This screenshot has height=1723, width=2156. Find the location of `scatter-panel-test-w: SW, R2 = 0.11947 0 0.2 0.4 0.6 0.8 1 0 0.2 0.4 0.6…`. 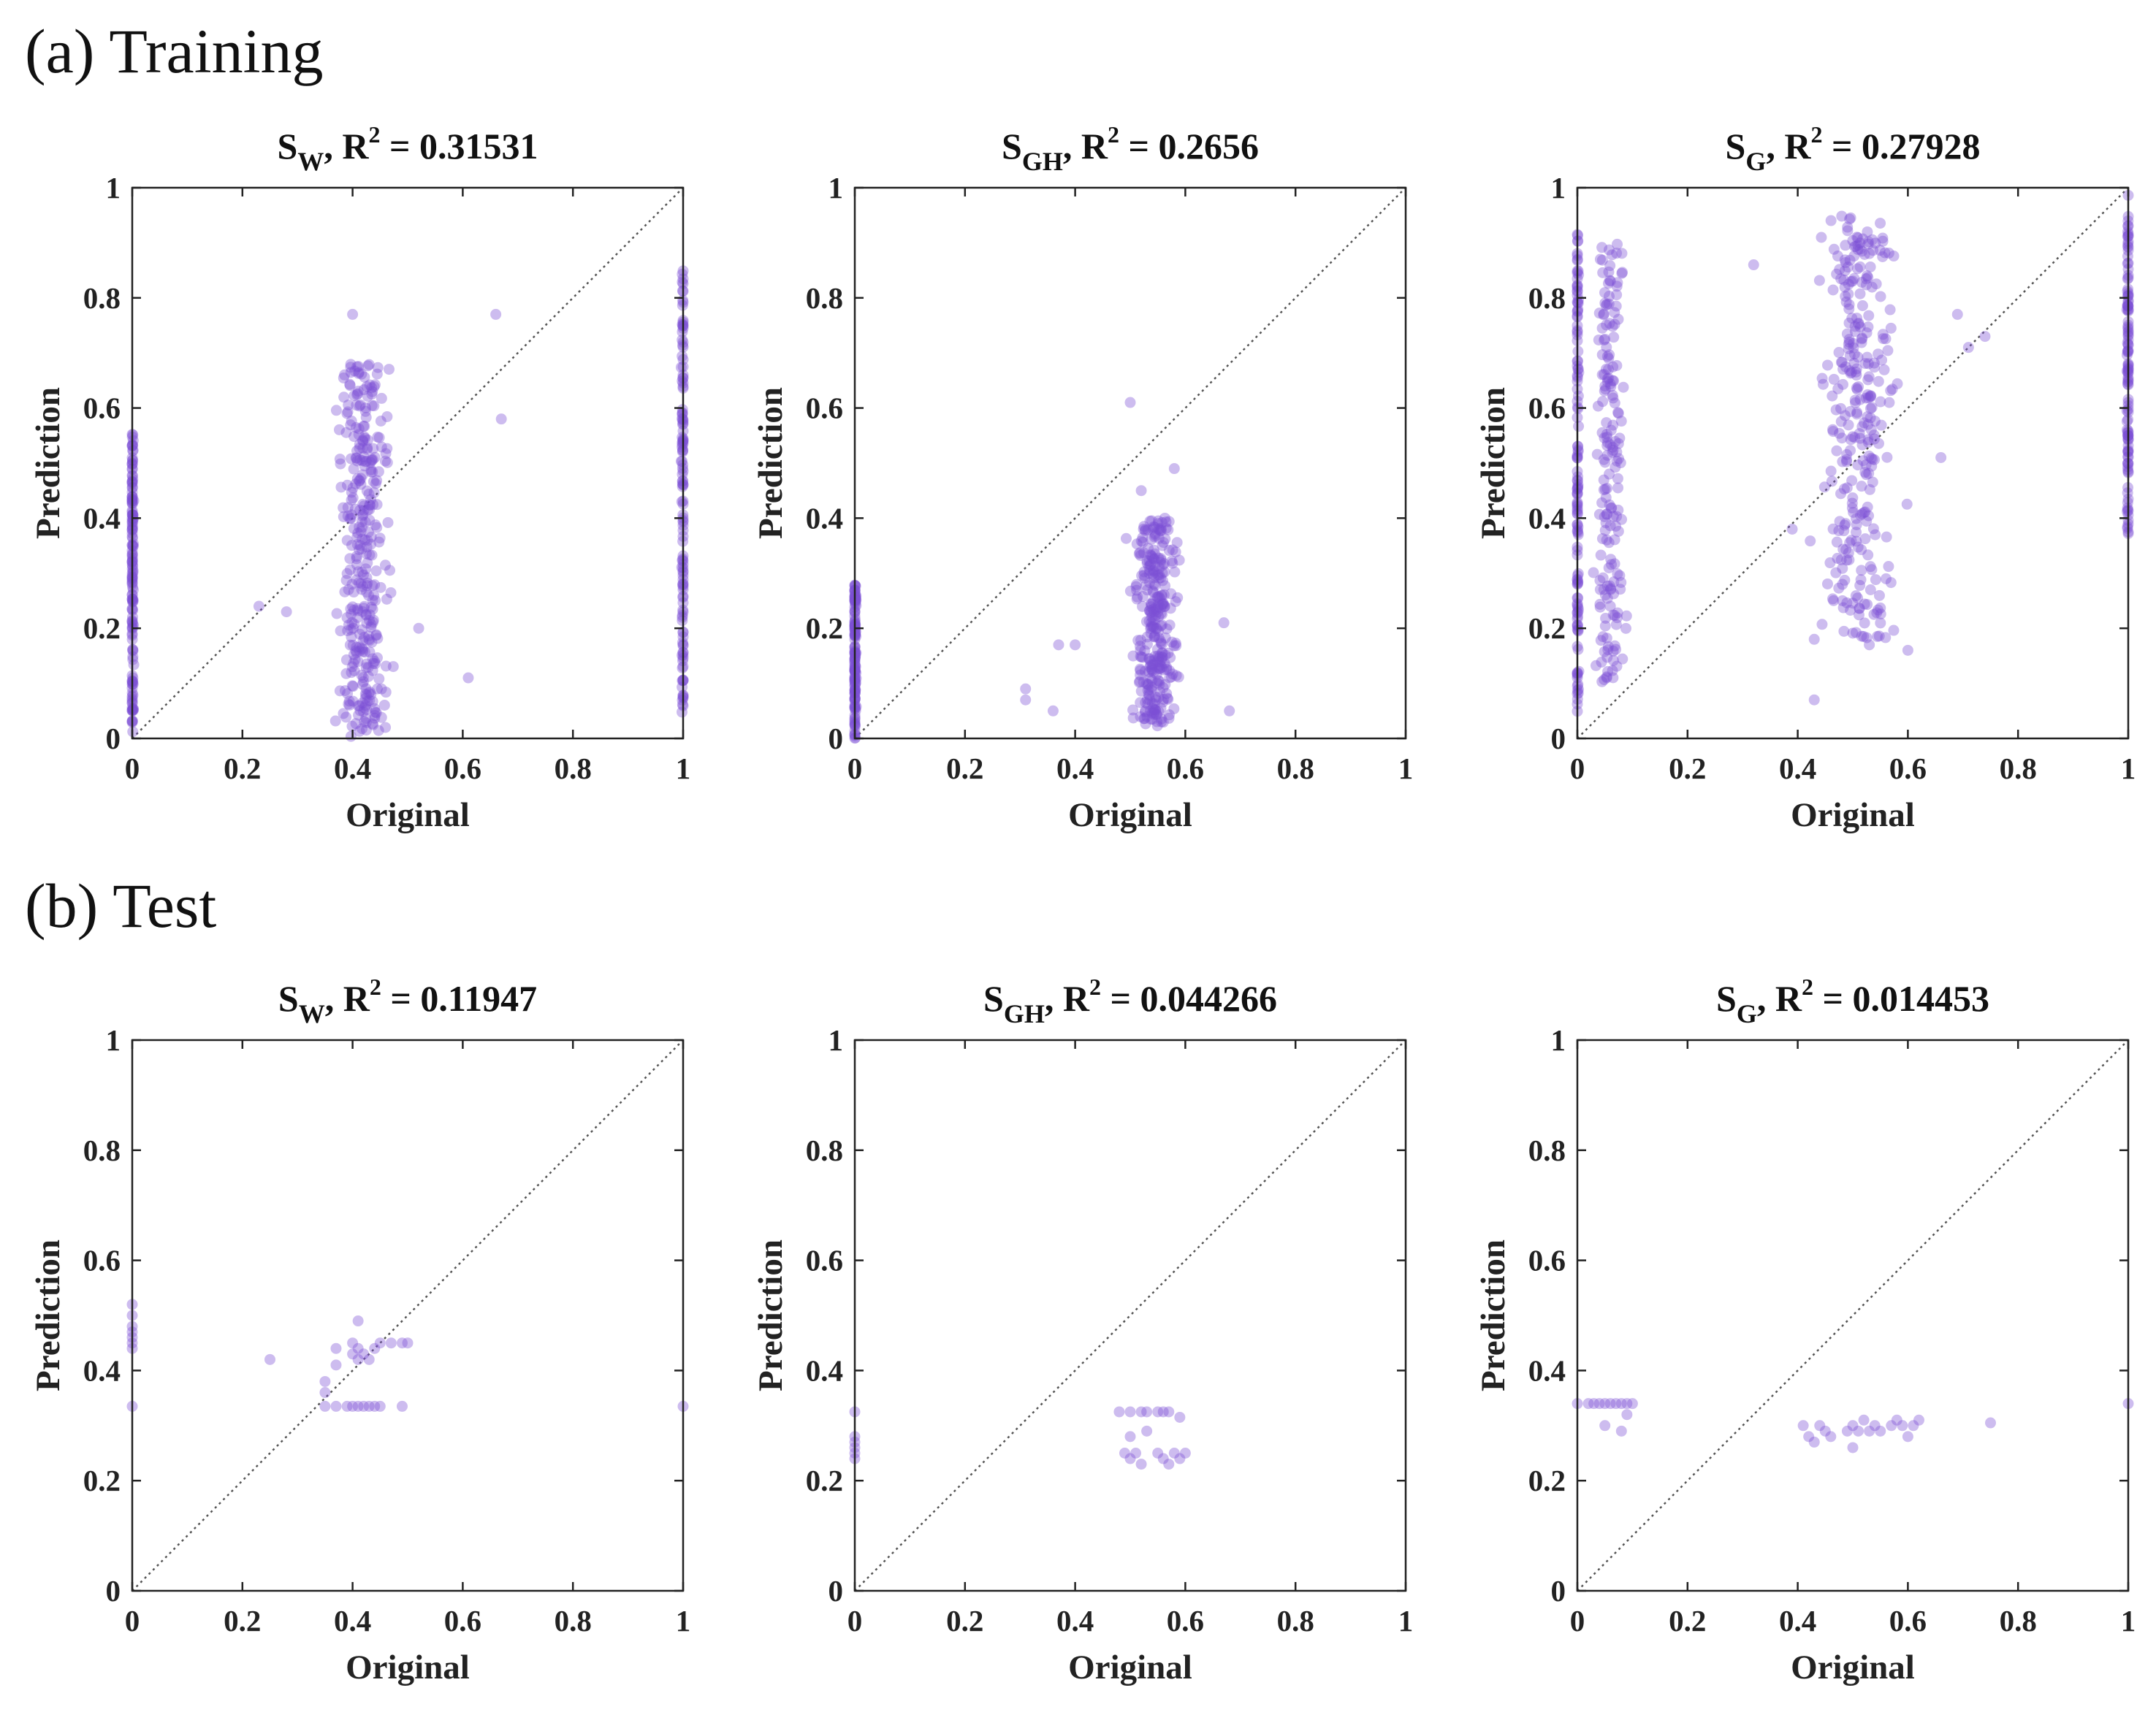

scatter-panel-test-w: SW, R2 = 0.11947 0 0.2 0.4 0.6 0.8 1 0 0.2 0.4 0.6… is located at coordinates (359, 1330).